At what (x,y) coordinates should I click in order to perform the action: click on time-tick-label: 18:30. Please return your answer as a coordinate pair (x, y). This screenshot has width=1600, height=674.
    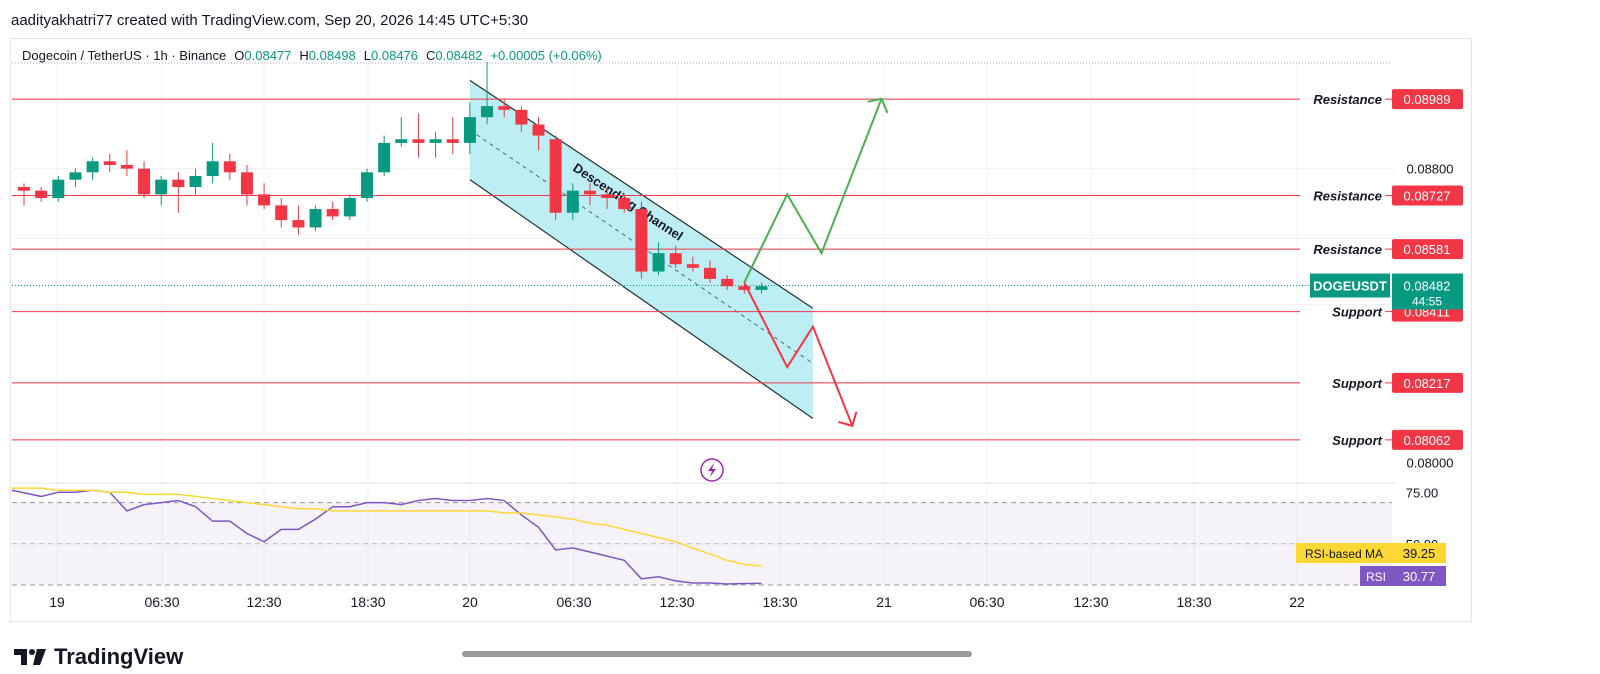
    Looking at the image, I should click on (779, 602).